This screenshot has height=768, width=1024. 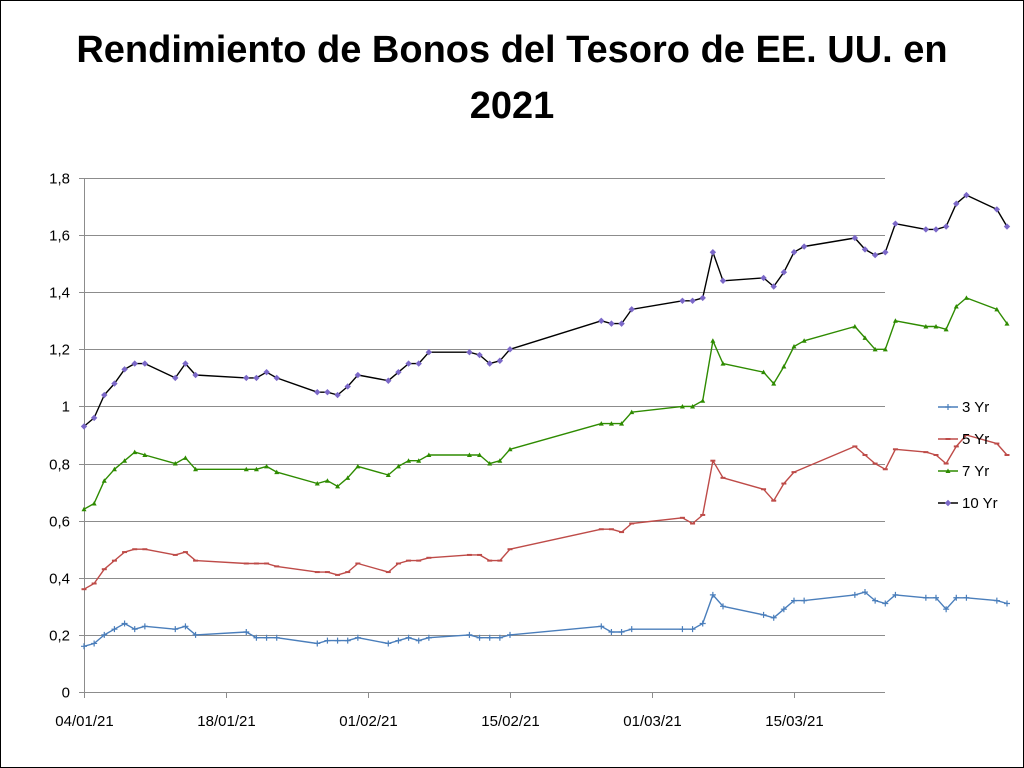 What do you see at coordinates (66, 693) in the screenshot?
I see `y-tick-label: 0` at bounding box center [66, 693].